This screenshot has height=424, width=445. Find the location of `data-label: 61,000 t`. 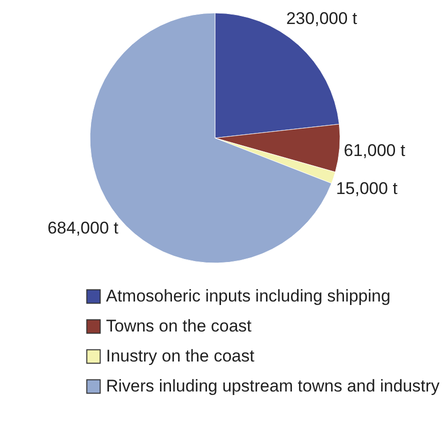

data-label: 61,000 t is located at coordinates (375, 150).